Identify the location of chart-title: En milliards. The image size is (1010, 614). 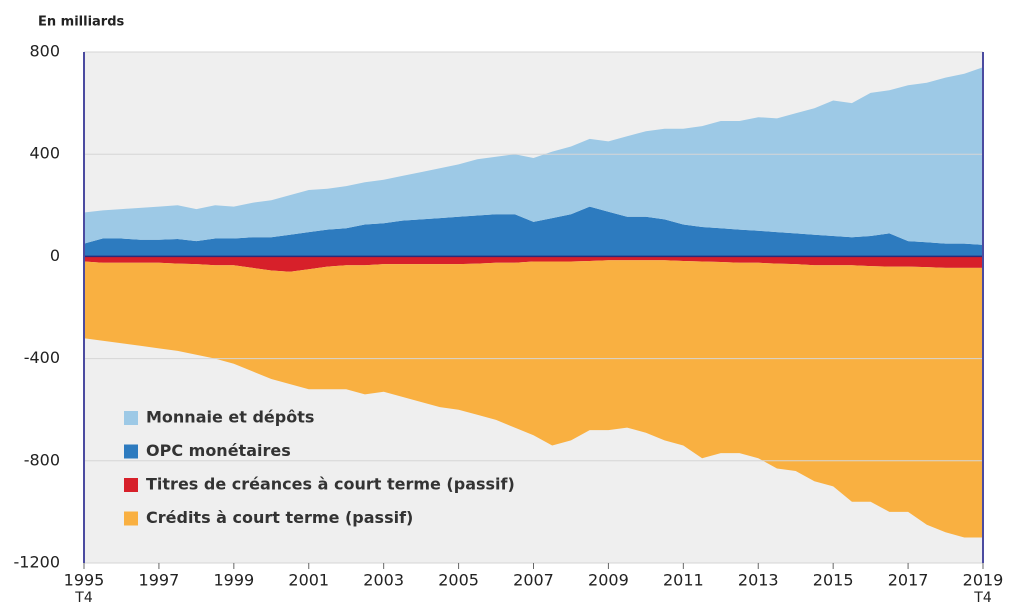
(81, 22).